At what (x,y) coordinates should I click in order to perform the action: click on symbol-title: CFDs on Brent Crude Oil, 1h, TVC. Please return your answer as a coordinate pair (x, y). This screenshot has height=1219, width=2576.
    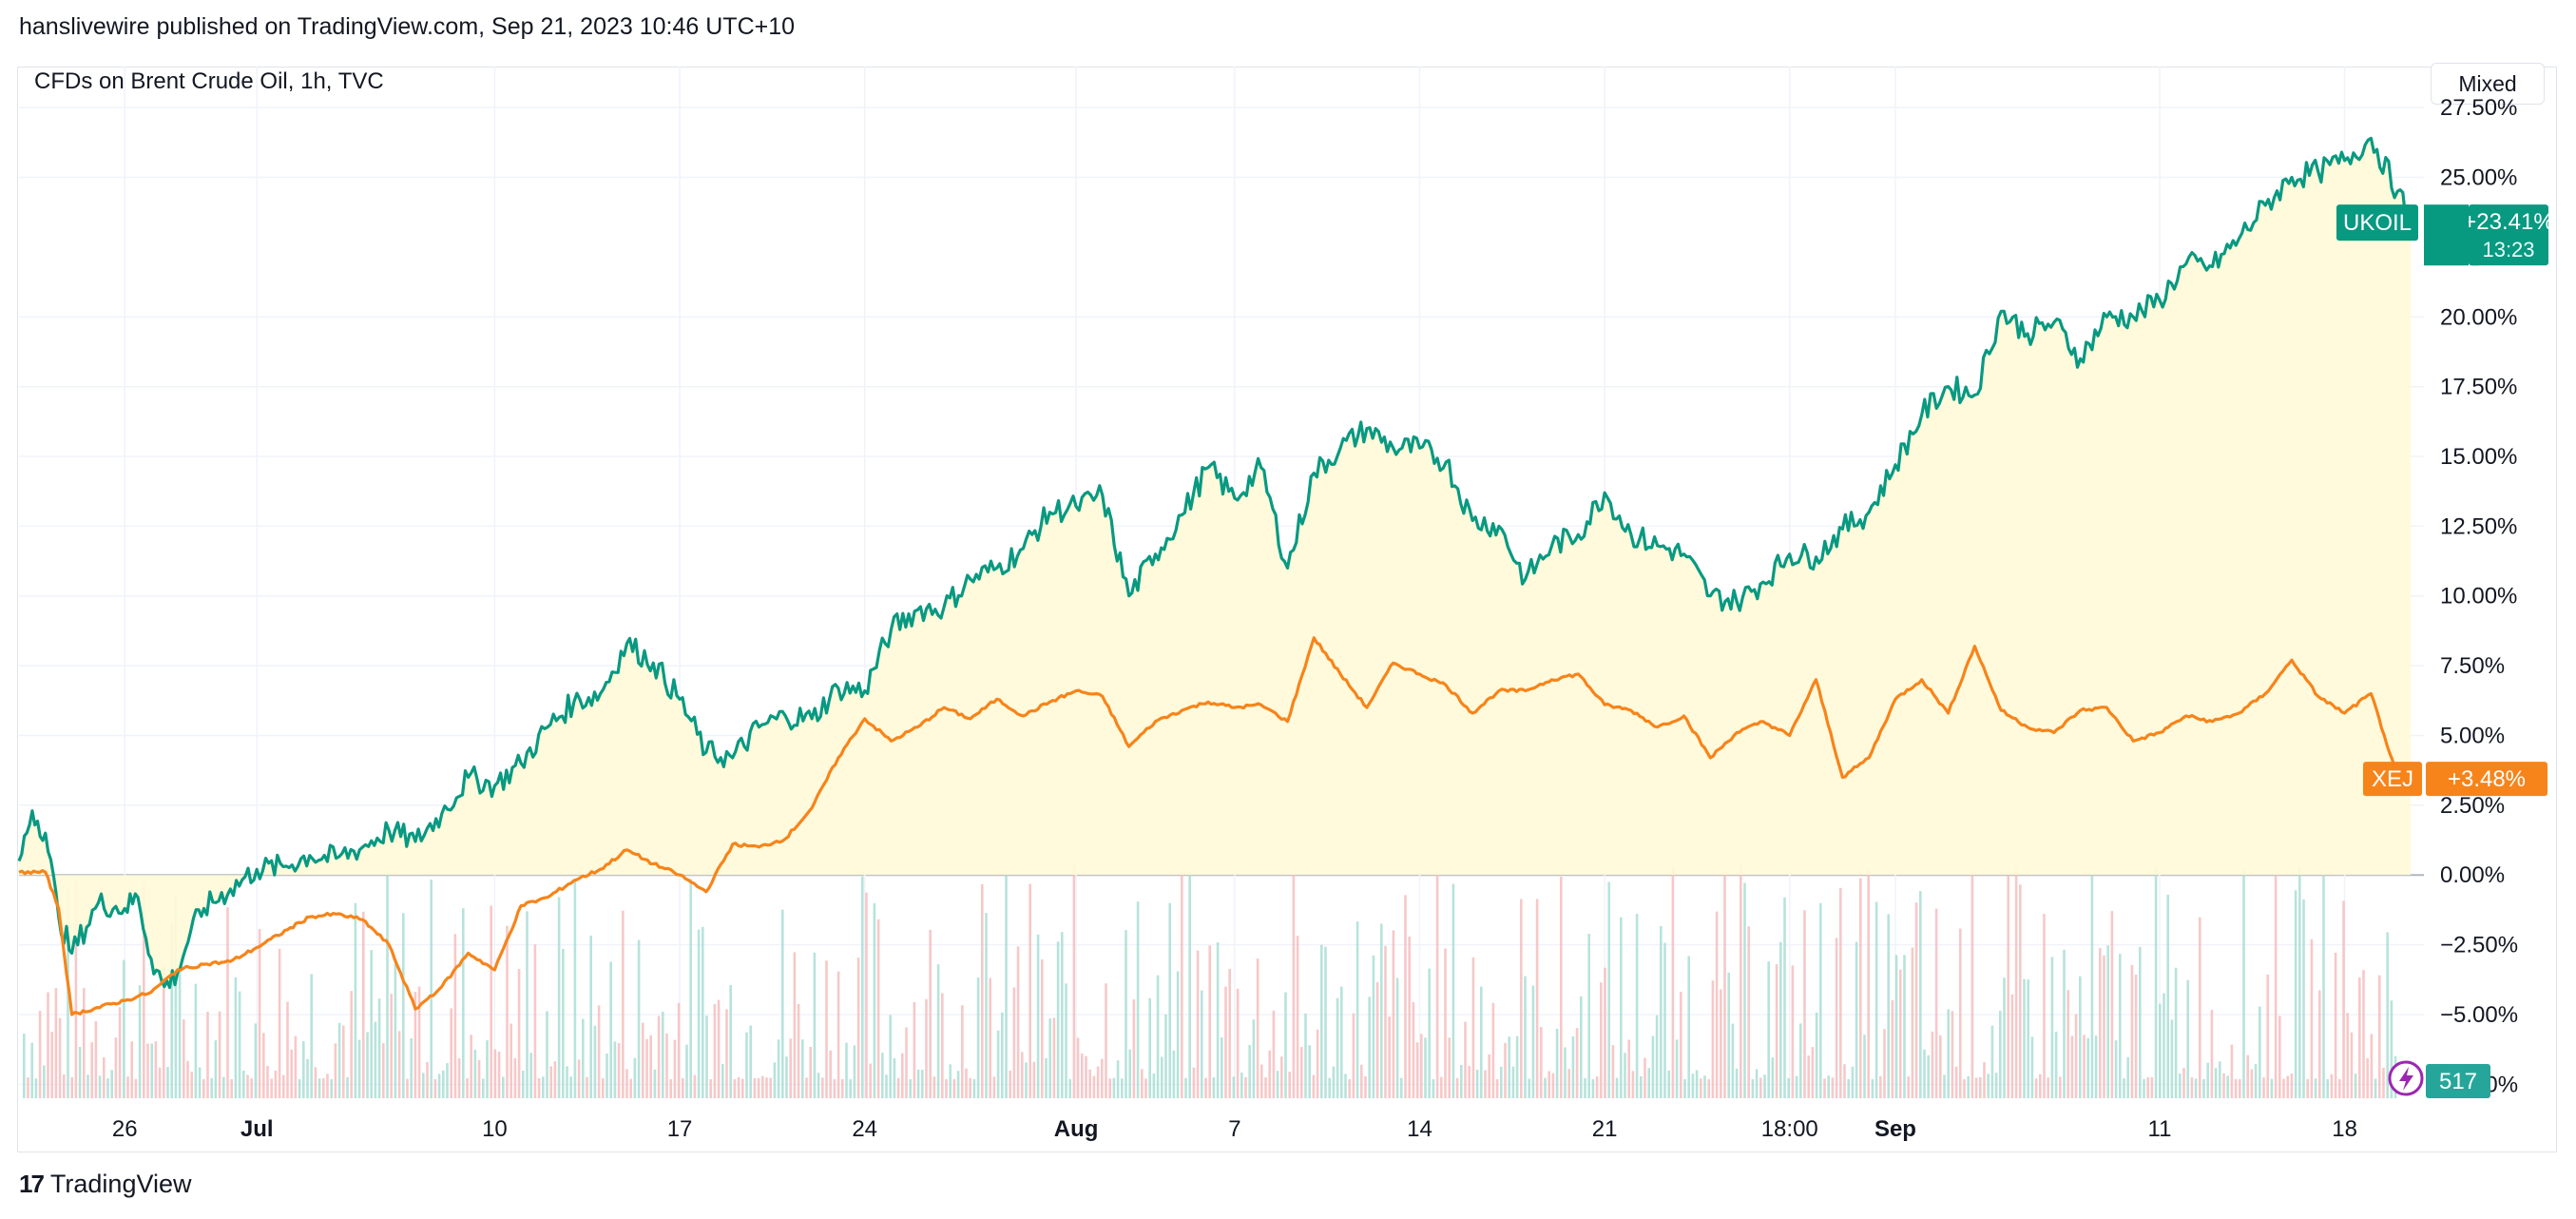
    Looking at the image, I should click on (209, 81).